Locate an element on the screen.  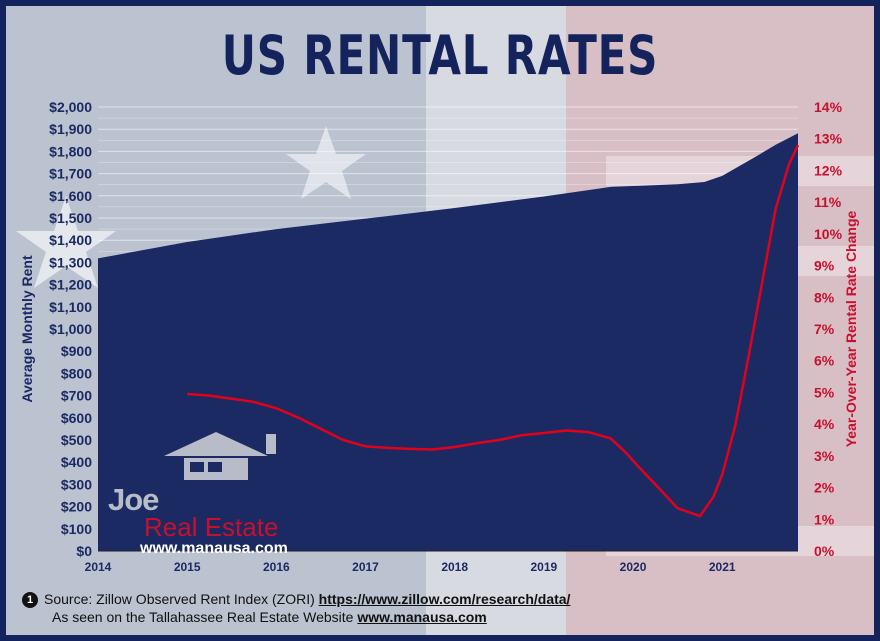
y-tick-label: $1,300 is located at coordinates (70, 262).